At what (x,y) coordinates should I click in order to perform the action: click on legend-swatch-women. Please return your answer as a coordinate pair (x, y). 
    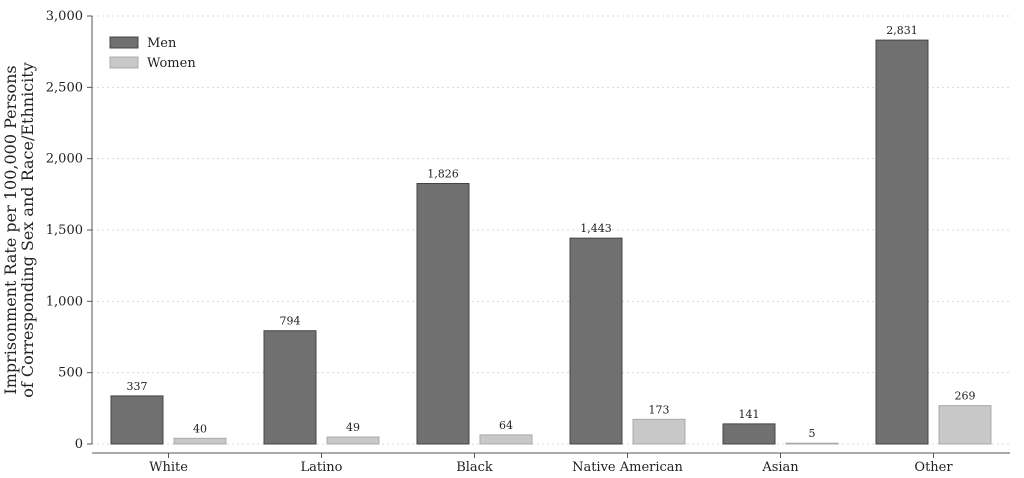
    Looking at the image, I should click on (124, 62).